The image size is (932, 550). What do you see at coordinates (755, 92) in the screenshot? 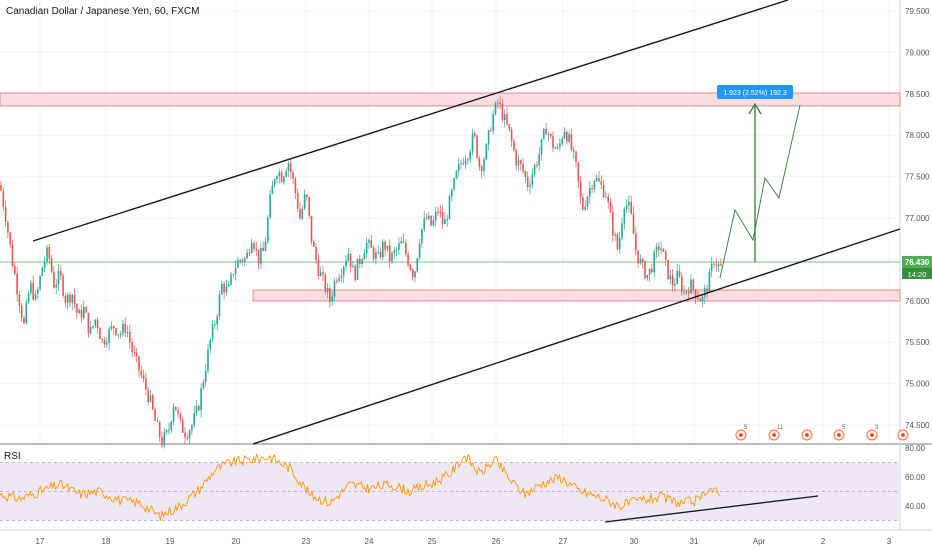
I see `measure-label-box` at bounding box center [755, 92].